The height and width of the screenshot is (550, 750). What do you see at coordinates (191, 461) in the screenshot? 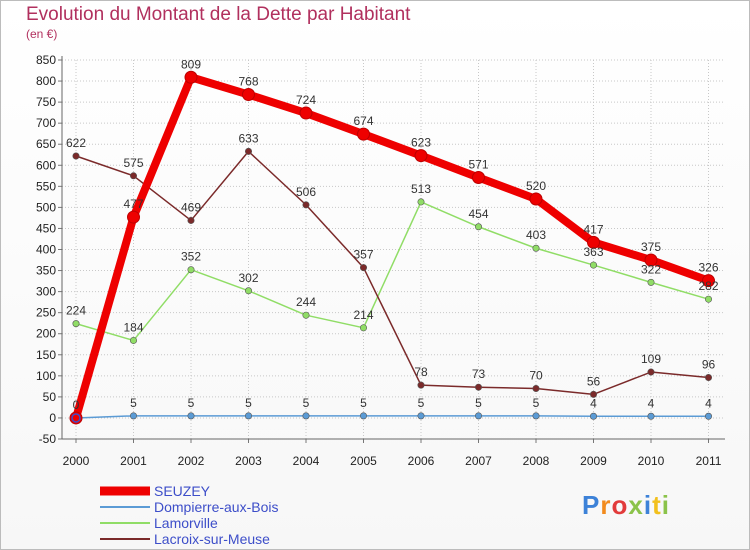
I see `x-tick-label: 2002` at bounding box center [191, 461].